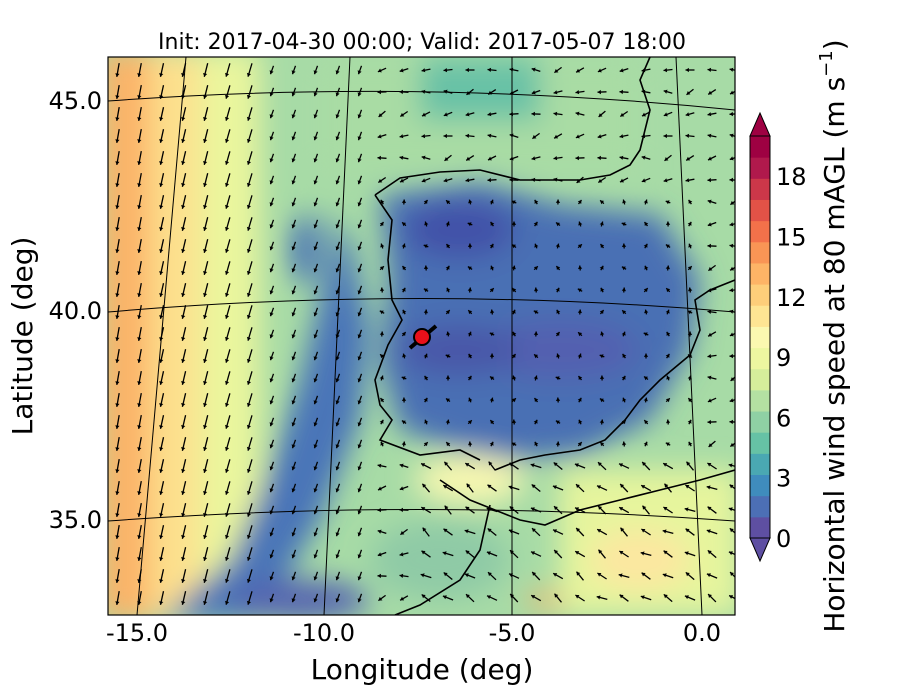 The width and height of the screenshot is (900, 700). Describe the element at coordinates (75, 520) in the screenshot. I see `y-tick-35: 35.0` at that location.